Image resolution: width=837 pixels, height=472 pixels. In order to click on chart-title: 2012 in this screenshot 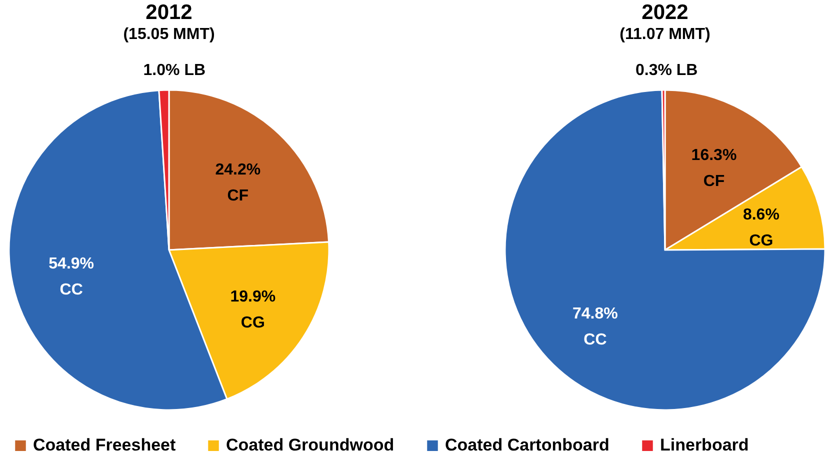, I will do `click(169, 12)`.